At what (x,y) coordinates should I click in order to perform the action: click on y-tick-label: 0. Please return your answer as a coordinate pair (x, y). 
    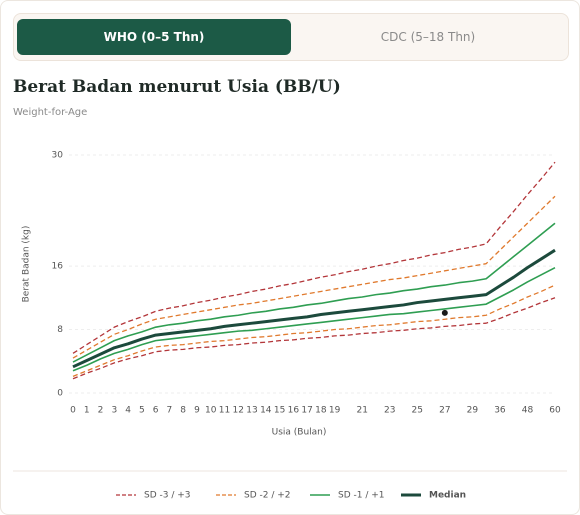
    Looking at the image, I should click on (60, 394).